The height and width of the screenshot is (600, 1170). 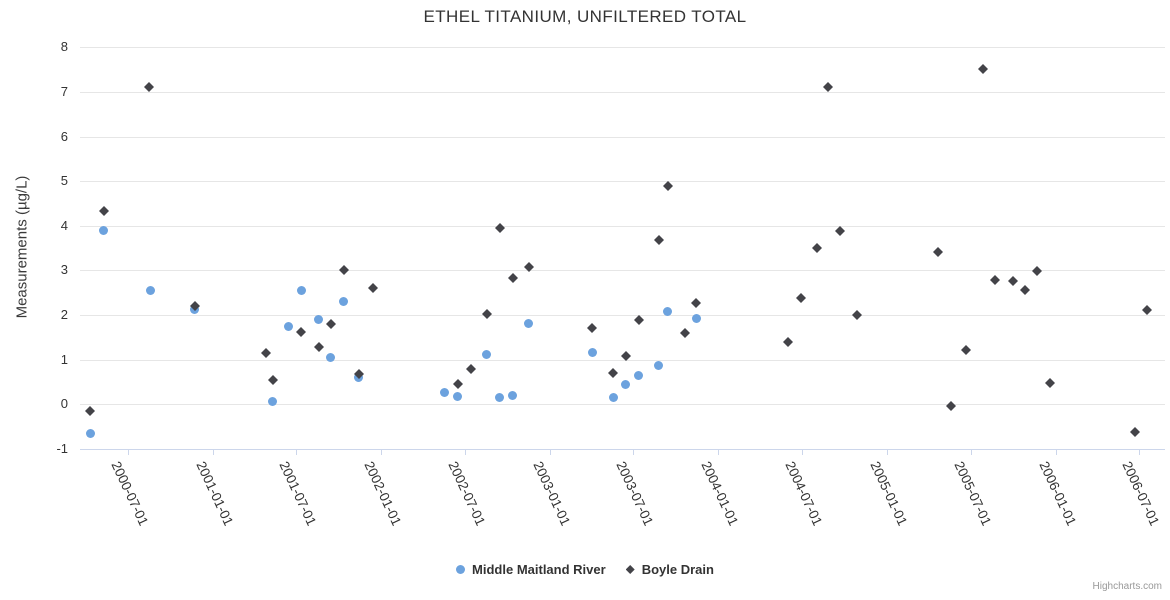 What do you see at coordinates (64, 180) in the screenshot?
I see `y-axis-label: 5` at bounding box center [64, 180].